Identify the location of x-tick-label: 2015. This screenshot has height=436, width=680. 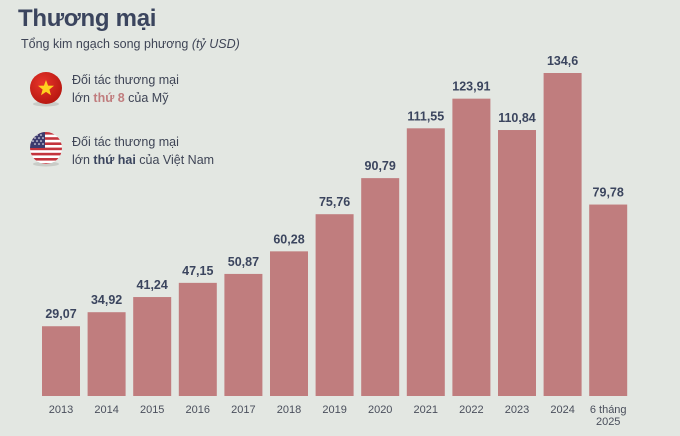
(152, 410).